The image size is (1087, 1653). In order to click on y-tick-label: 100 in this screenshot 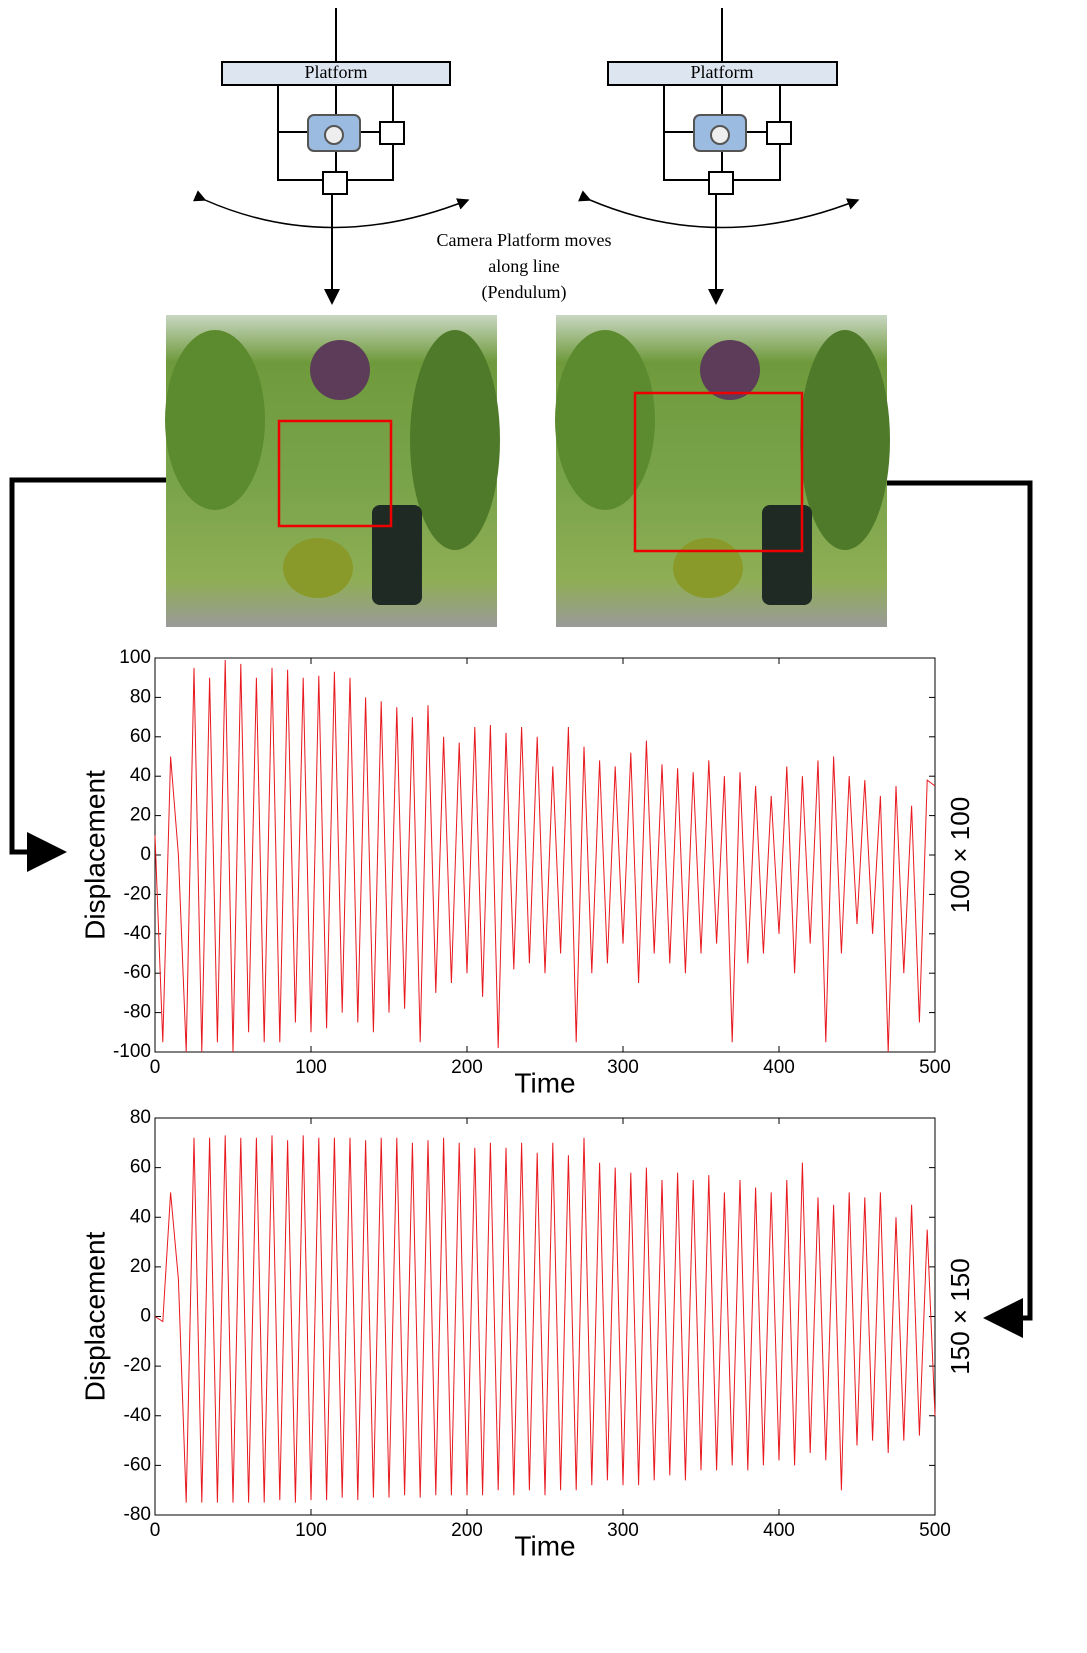, I will do `click(135, 657)`.